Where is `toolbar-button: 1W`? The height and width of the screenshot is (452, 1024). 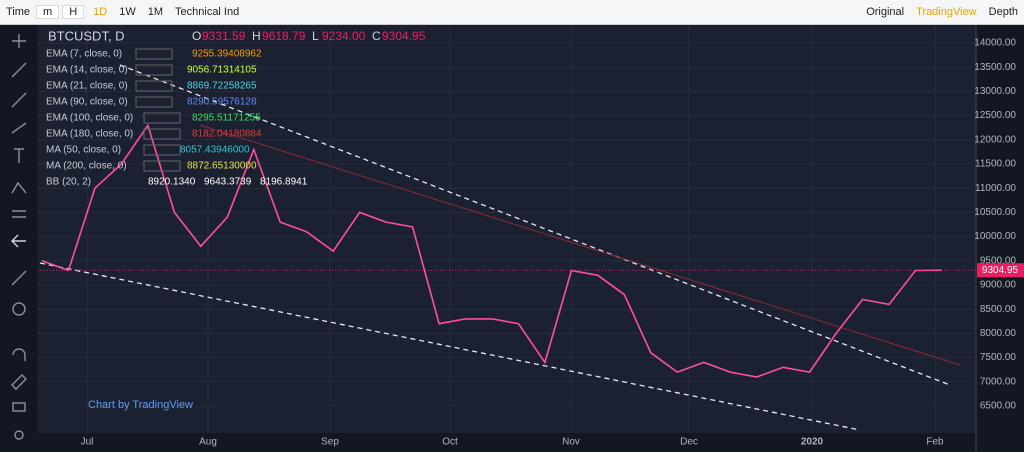
toolbar-button: 1W is located at coordinates (127, 12).